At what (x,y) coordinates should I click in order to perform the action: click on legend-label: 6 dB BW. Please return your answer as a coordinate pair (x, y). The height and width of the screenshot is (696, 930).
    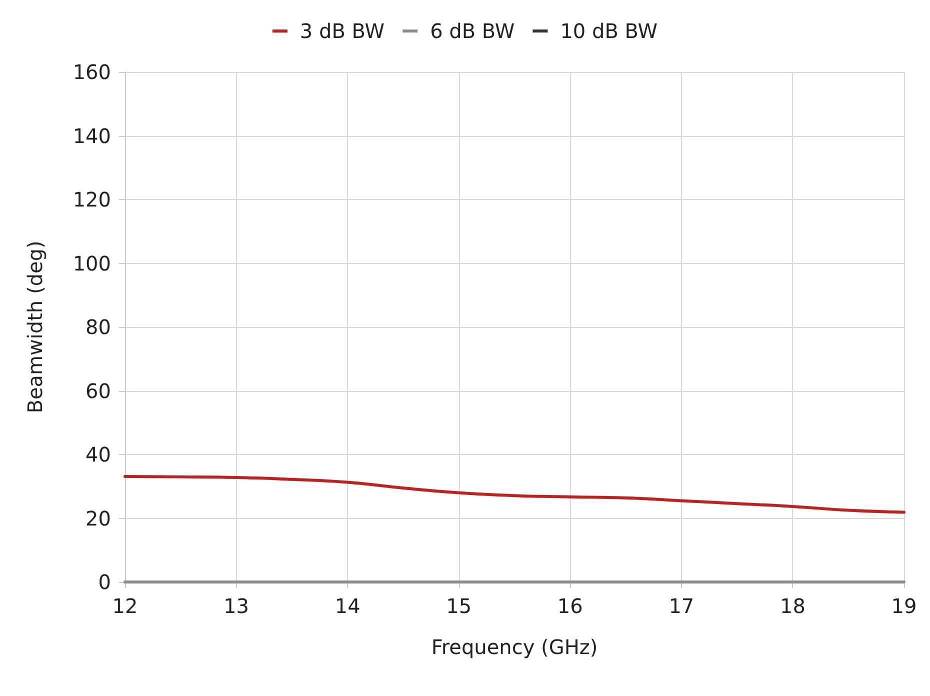
    Looking at the image, I should click on (472, 31).